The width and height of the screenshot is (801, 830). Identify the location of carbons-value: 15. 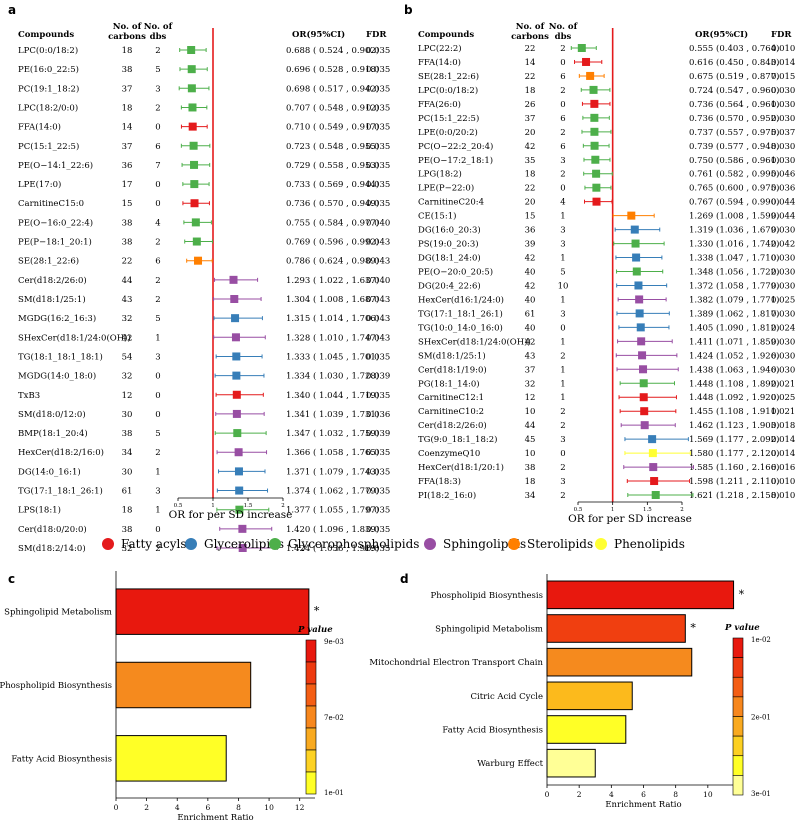
(127, 204).